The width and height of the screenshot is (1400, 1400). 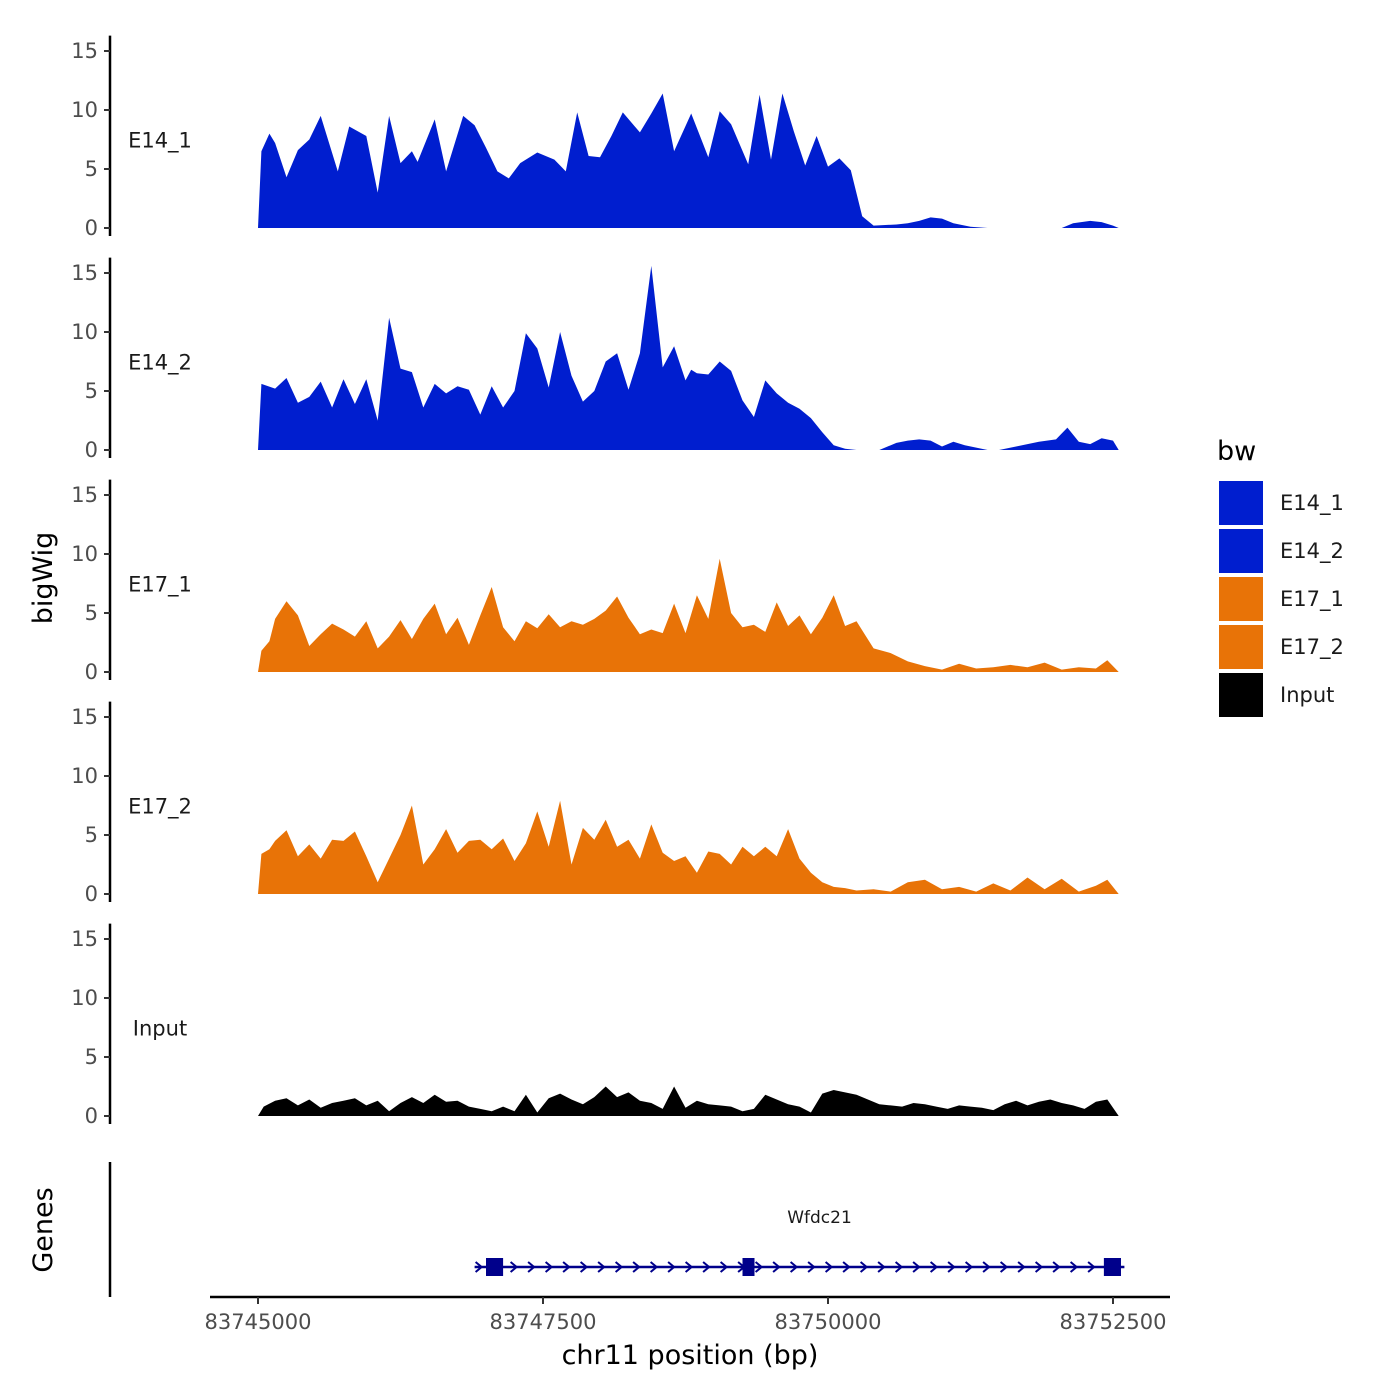 I want to click on genes-panel: Wfdc21, so click(x=616, y=1229).